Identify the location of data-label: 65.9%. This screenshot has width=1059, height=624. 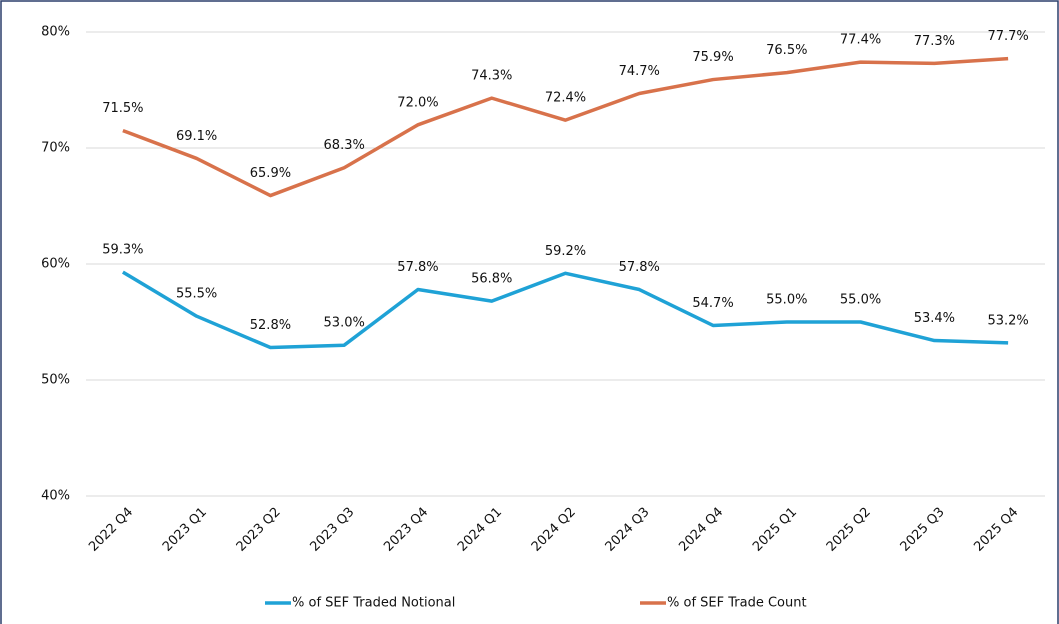
(270, 173).